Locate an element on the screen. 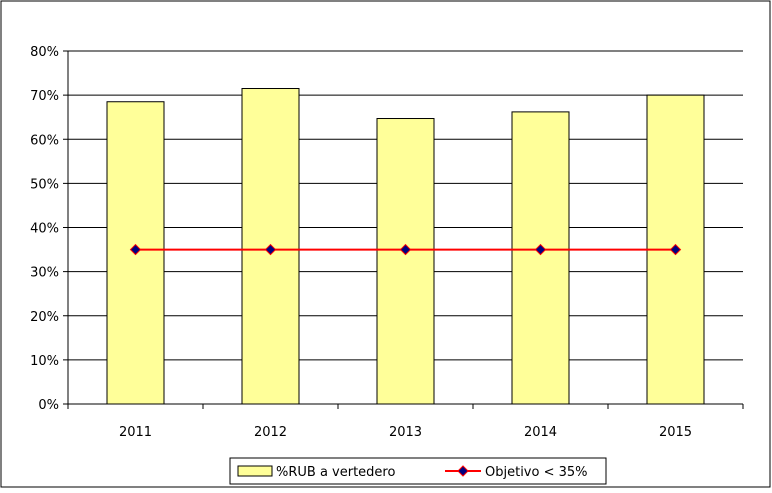 This screenshot has width=772, height=493. x-tick-label: 2011 is located at coordinates (135, 432).